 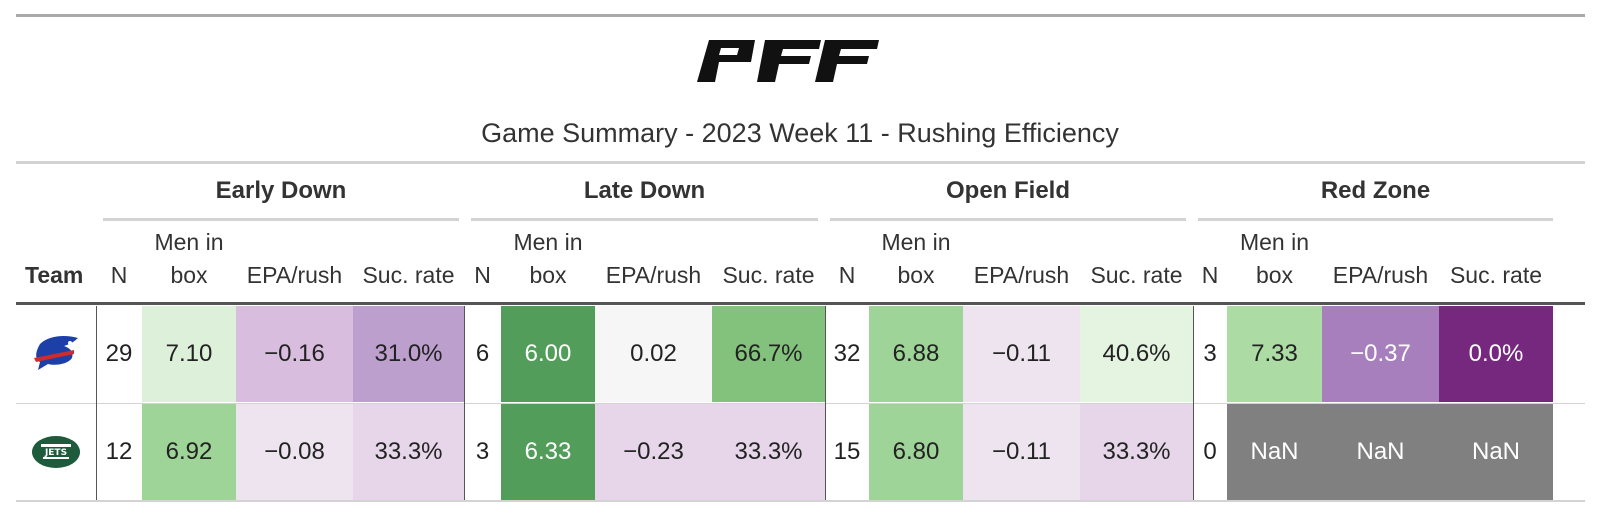 What do you see at coordinates (788, 61) in the screenshot?
I see `pff-logo` at bounding box center [788, 61].